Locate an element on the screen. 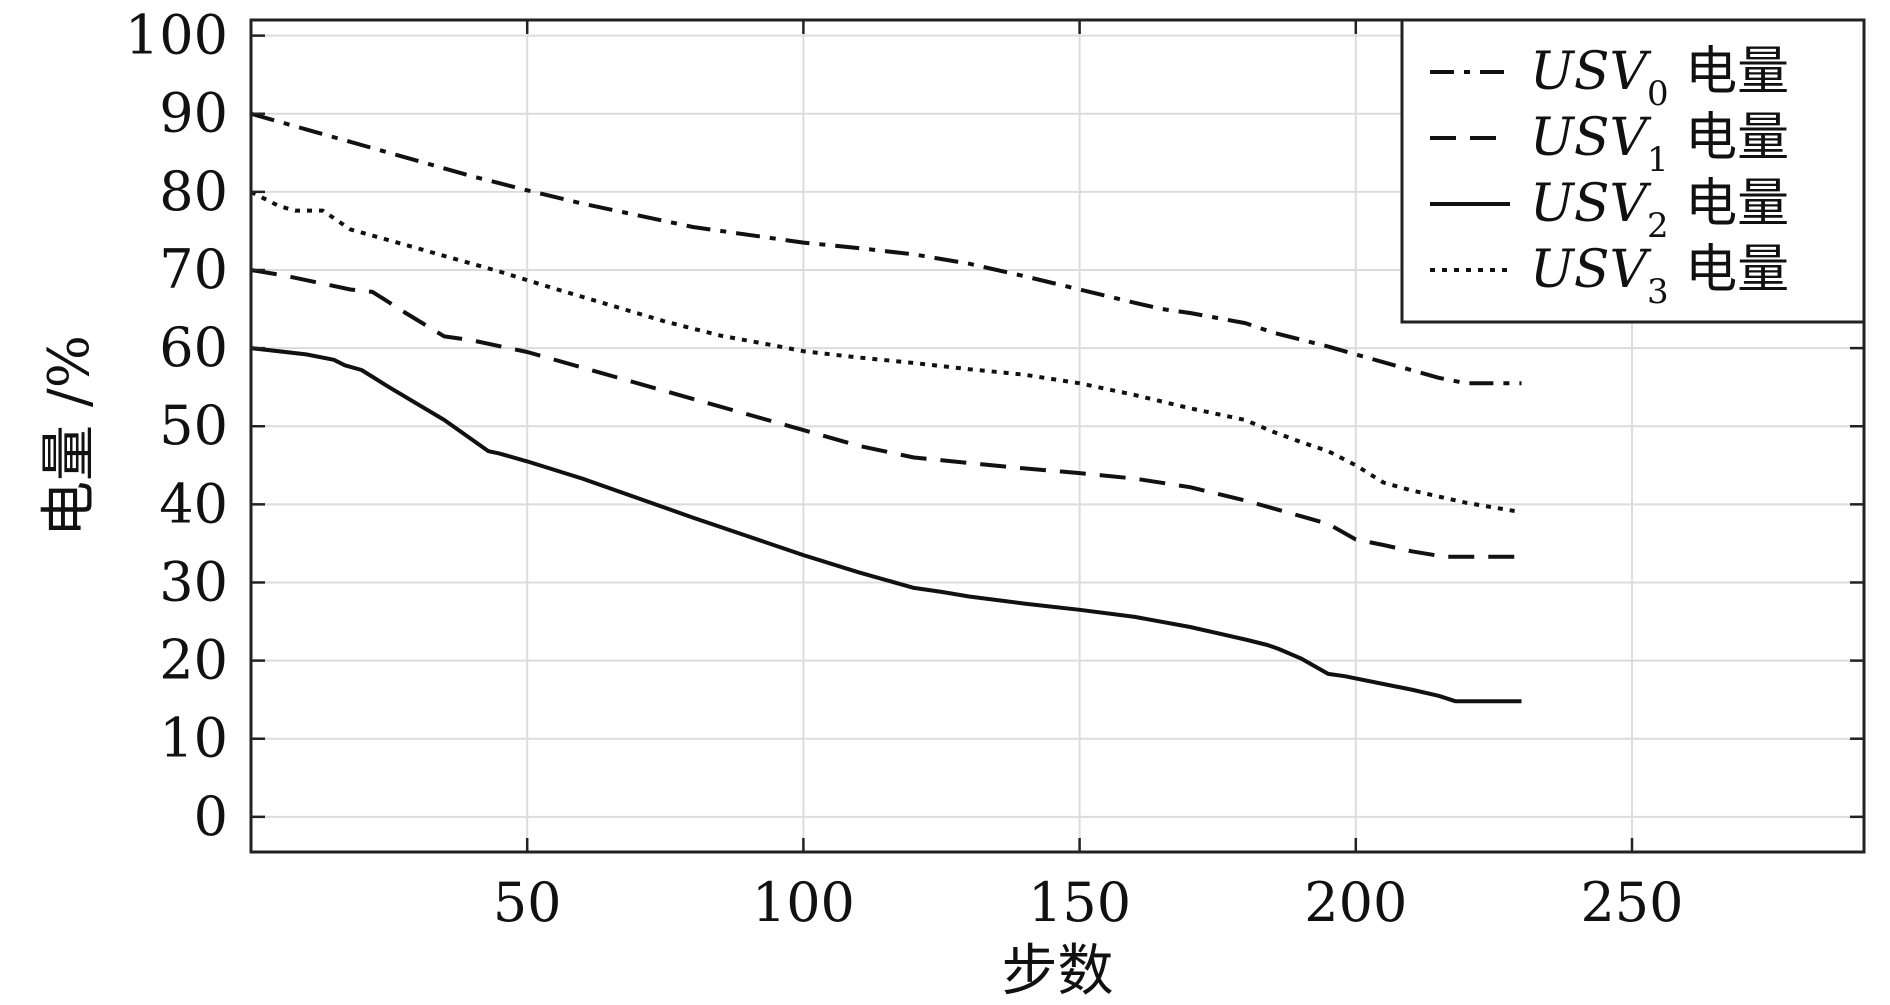 The image size is (1890, 1005). y-tick-label: 100 is located at coordinates (176, 35).